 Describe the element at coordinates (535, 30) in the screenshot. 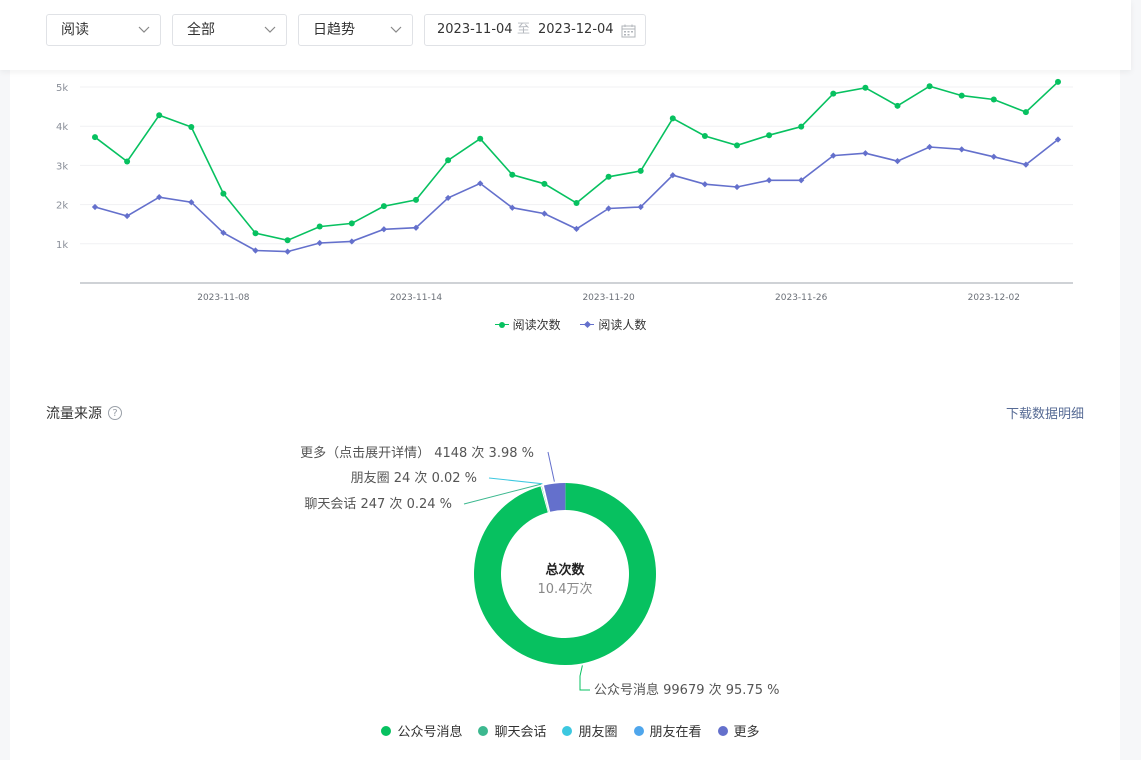

I see `date-range-picker: 2023-11-04 至 2023-12-04` at that location.